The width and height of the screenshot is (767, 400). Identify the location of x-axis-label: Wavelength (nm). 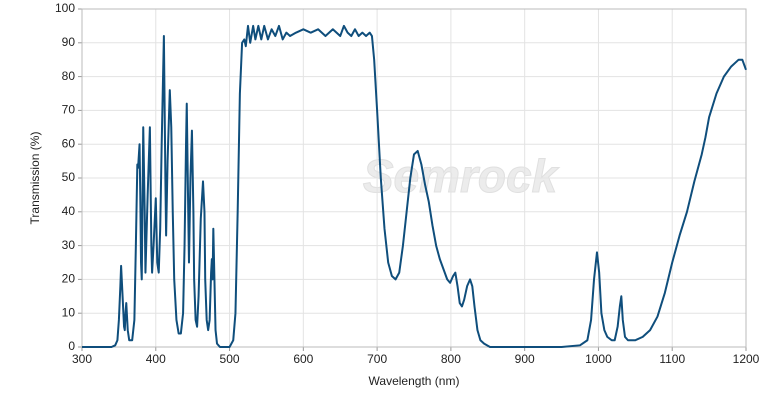
(414, 381).